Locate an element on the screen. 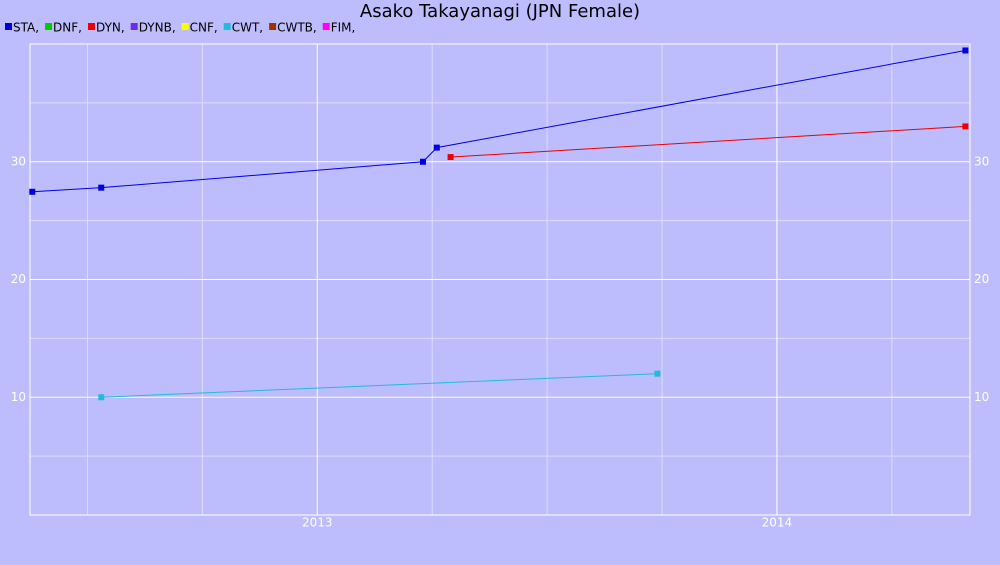 This screenshot has width=1000, height=565. y-tick-label: 10 is located at coordinates (18, 397).